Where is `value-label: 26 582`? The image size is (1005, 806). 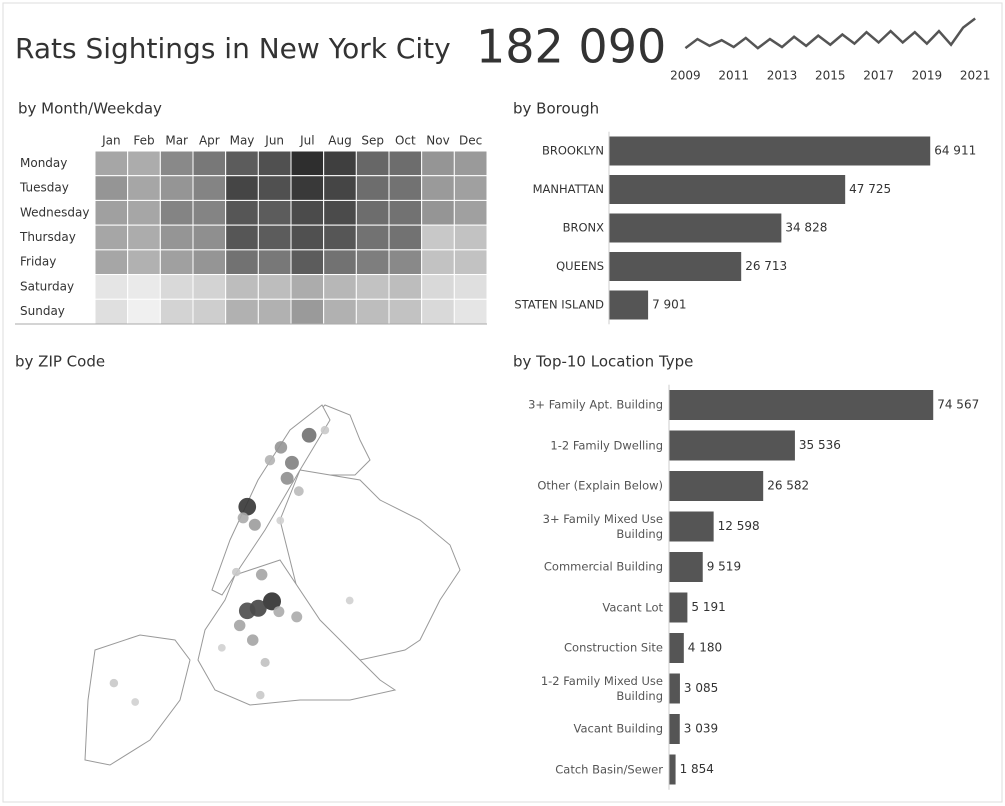 value-label: 26 582 is located at coordinates (788, 486).